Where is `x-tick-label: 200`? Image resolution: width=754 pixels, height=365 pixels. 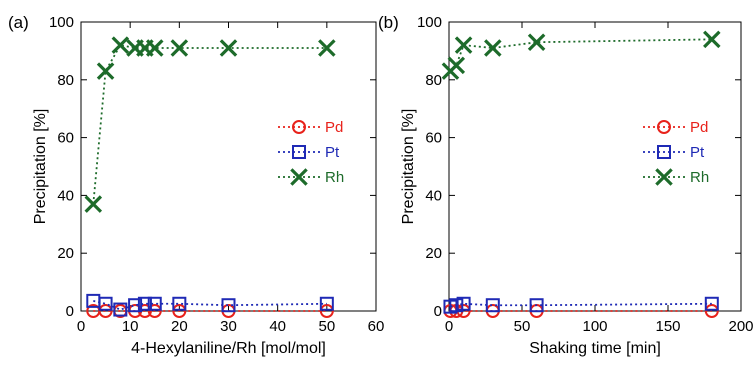 x-tick-label: 200 is located at coordinates (740, 326).